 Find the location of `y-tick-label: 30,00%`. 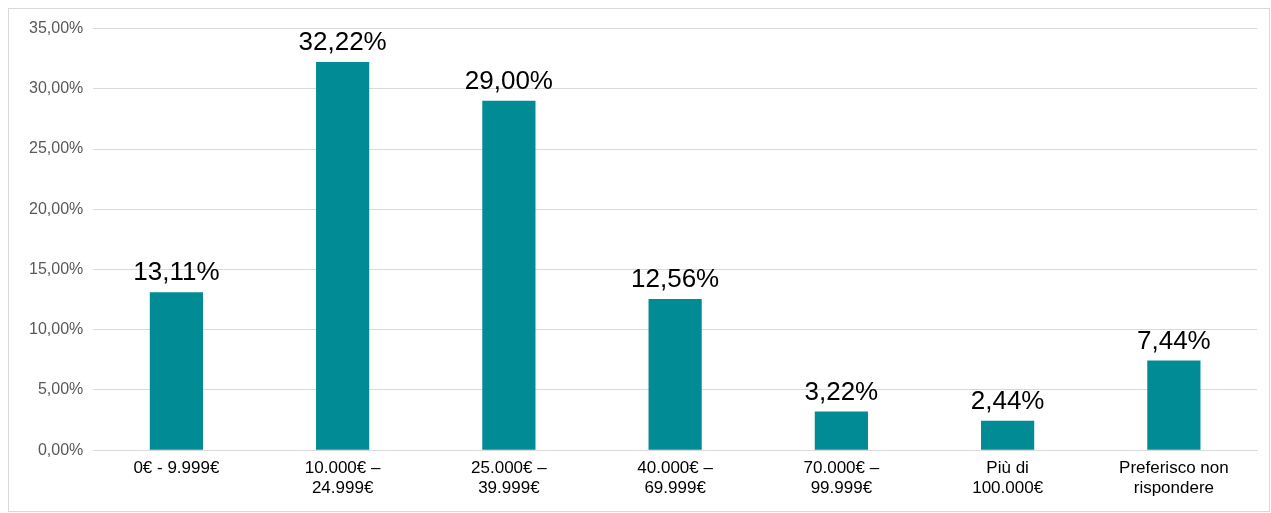

y-tick-label: 30,00% is located at coordinates (56, 88).